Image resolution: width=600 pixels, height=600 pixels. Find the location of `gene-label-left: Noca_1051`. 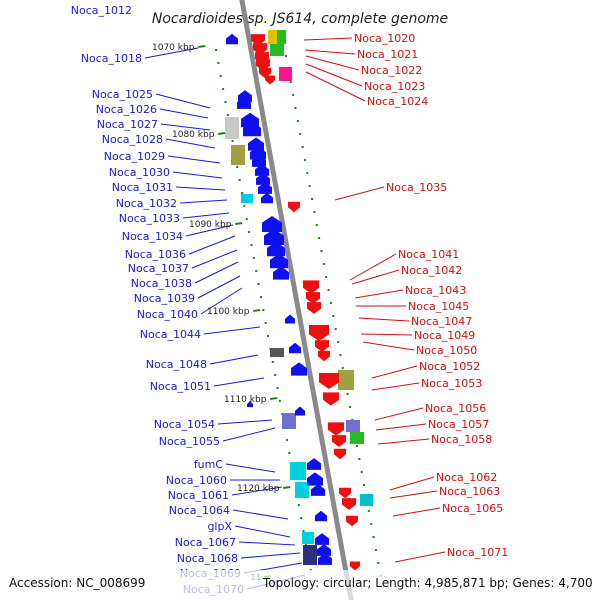

gene-label-left: Noca_1051 is located at coordinates (180, 386).